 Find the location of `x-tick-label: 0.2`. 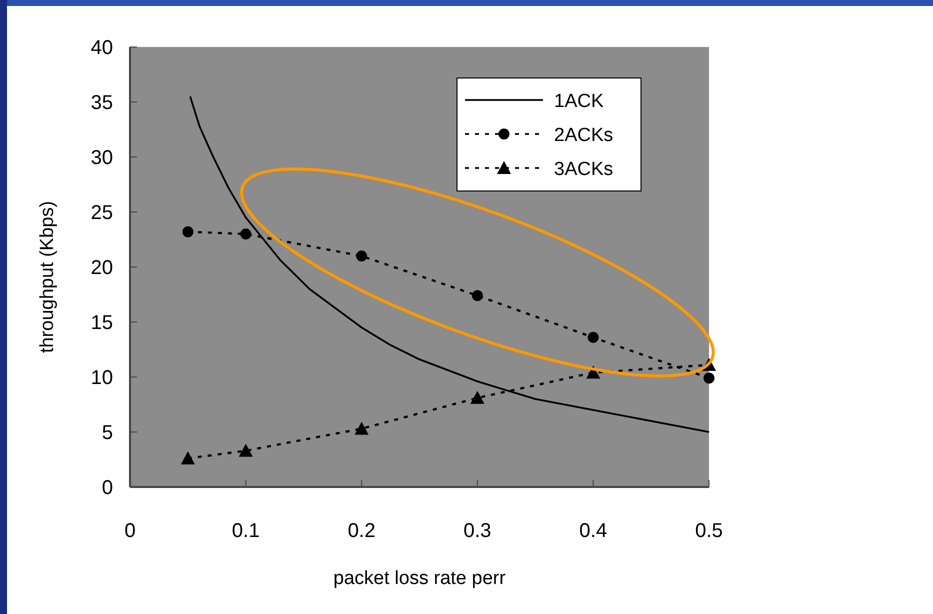

x-tick-label: 0.2 is located at coordinates (362, 531).